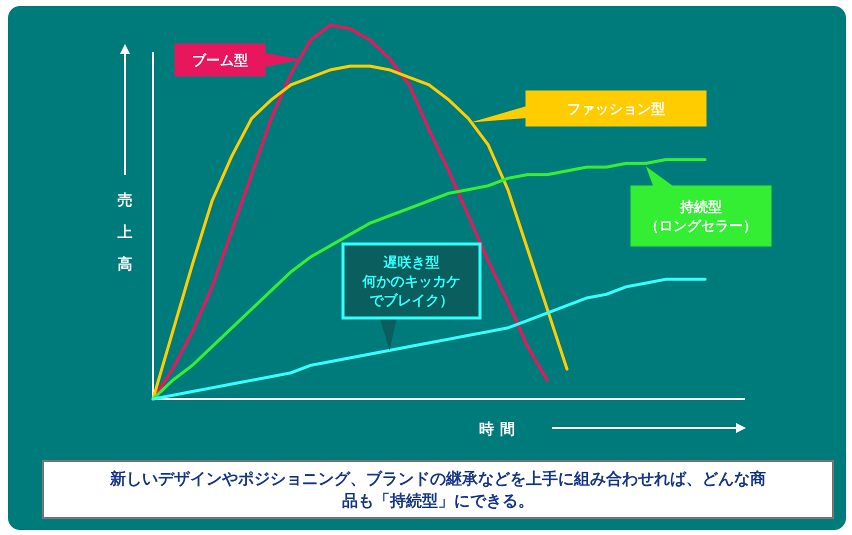 This screenshot has height=535, width=852. Describe the element at coordinates (220, 60) in the screenshot. I see `legend-label: ブーム型` at that location.